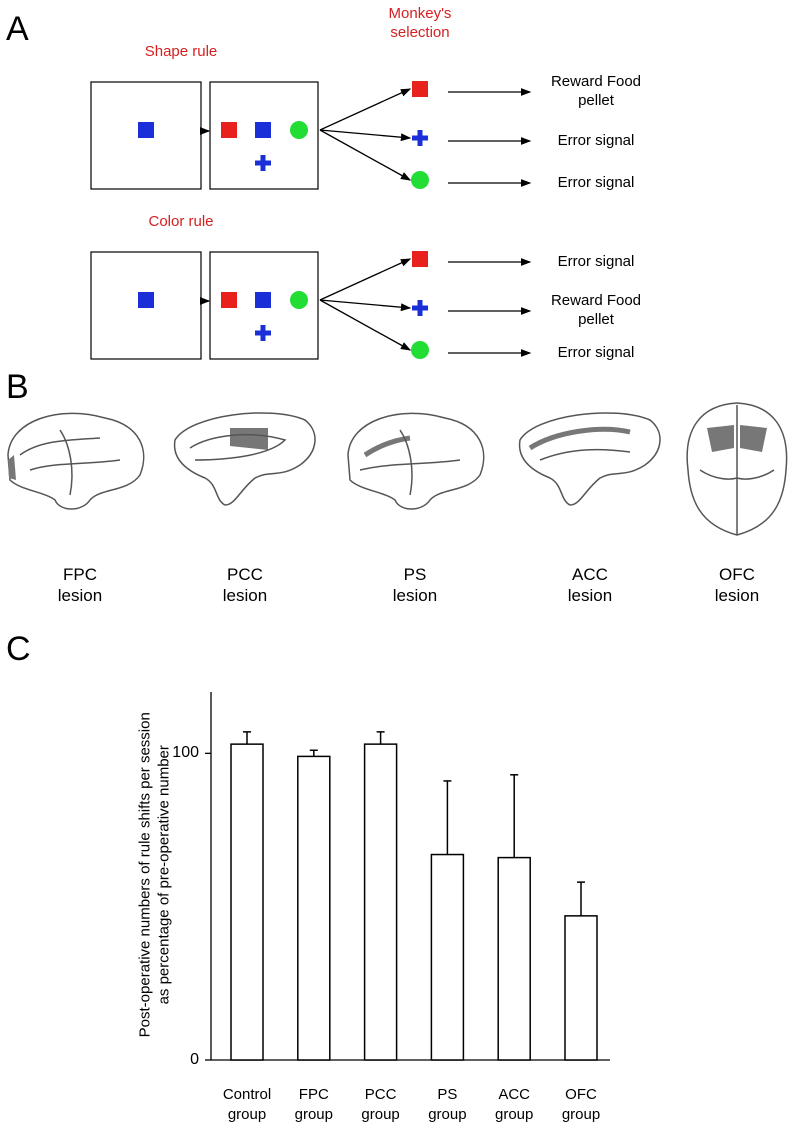 The height and width of the screenshot is (1137, 796). Describe the element at coordinates (737, 585) in the screenshot. I see `lesion-label: OFC lesion` at that location.